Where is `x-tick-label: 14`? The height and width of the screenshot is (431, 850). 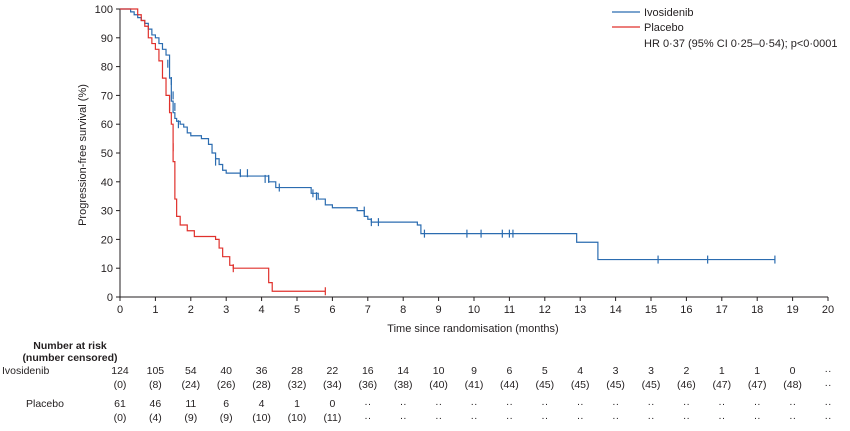 x-tick-label: 14 is located at coordinates (615, 310).